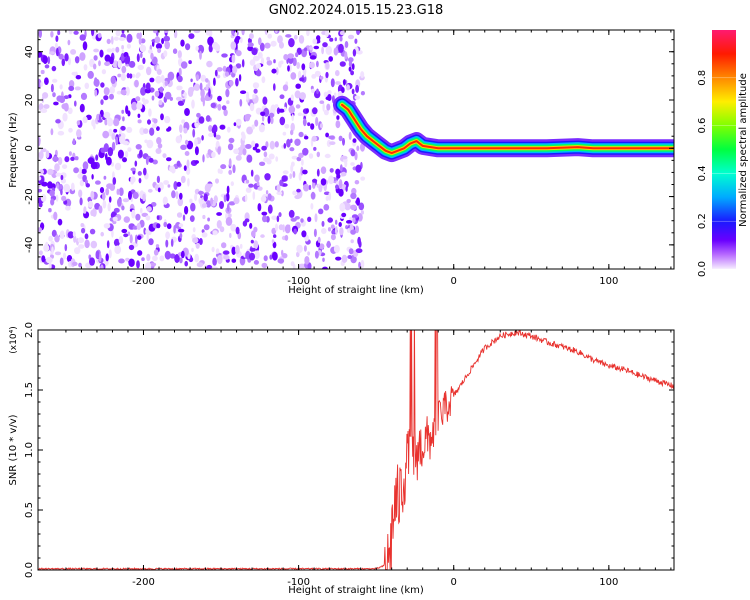  I want to click on colorbar-tick-label: 0.8, so click(702, 78).